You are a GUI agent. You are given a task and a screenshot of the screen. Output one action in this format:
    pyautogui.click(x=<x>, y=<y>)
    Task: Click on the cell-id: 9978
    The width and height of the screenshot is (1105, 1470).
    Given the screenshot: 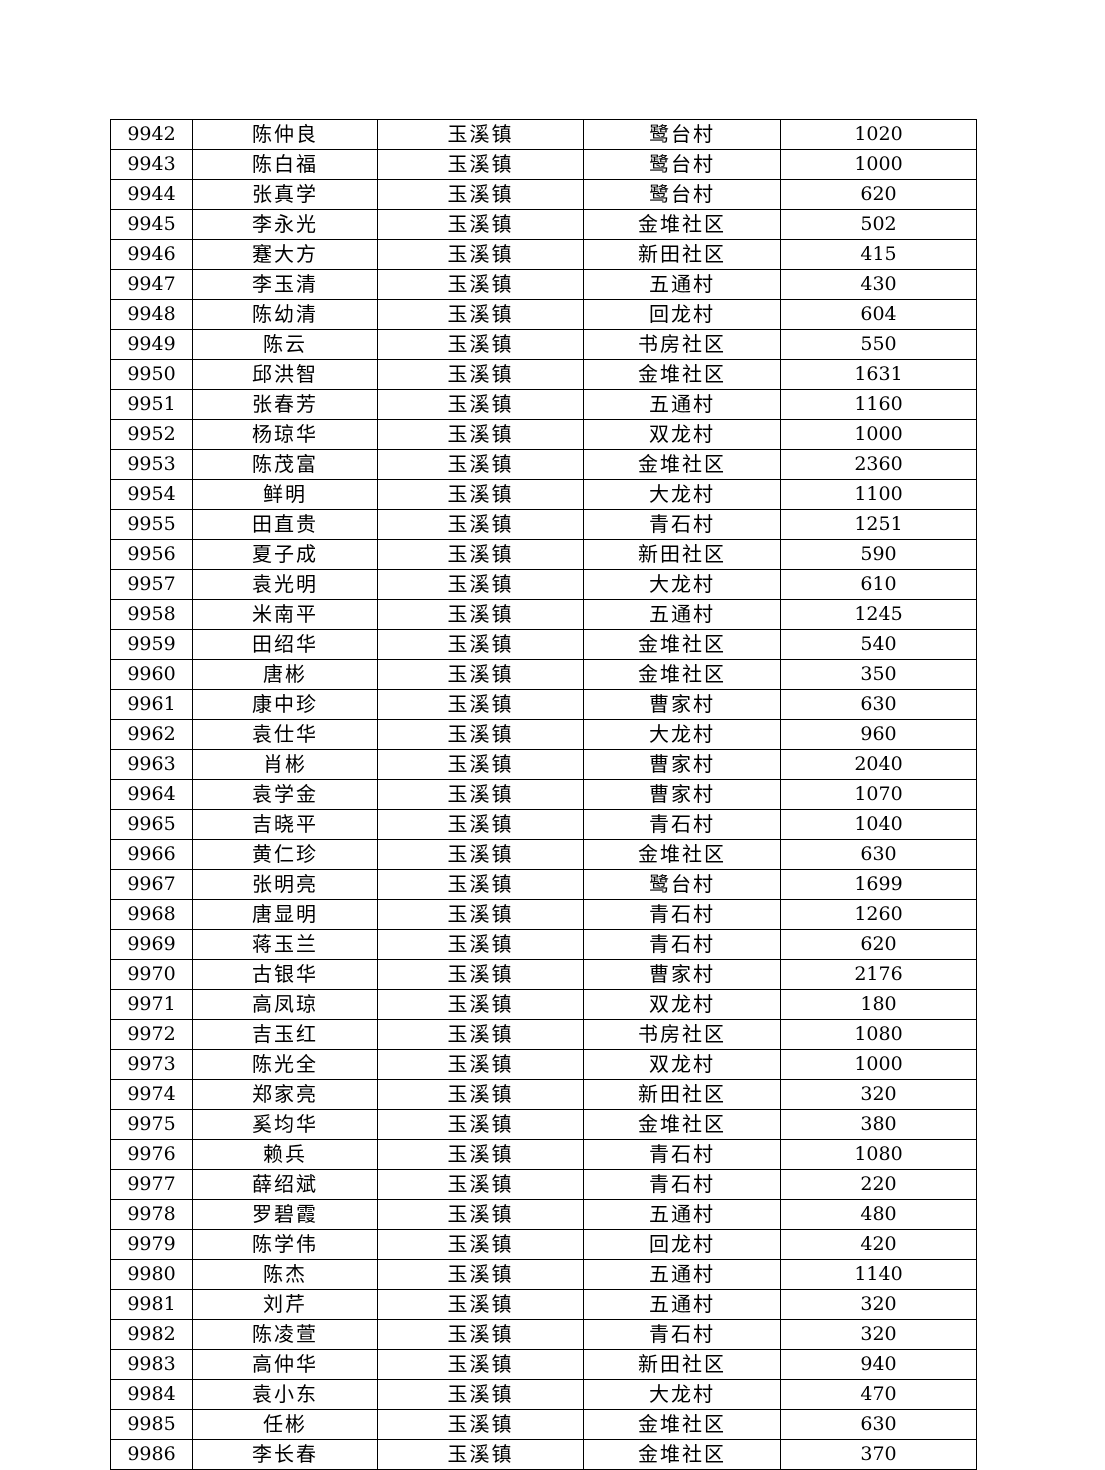 What is the action you would take?
    pyautogui.click(x=151, y=1214)
    